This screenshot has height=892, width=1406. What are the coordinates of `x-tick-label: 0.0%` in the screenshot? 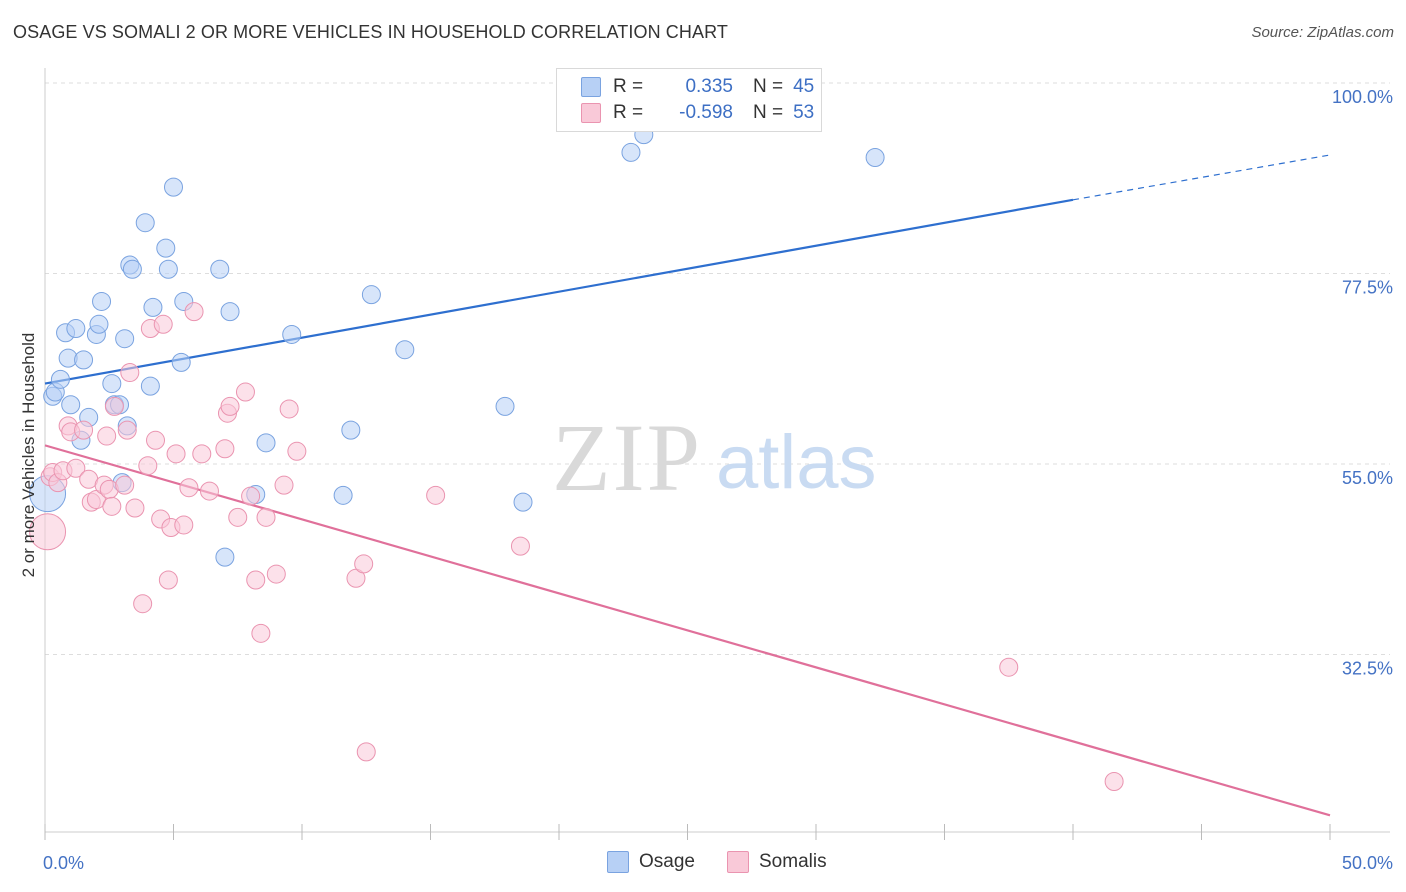 It's located at (63, 863).